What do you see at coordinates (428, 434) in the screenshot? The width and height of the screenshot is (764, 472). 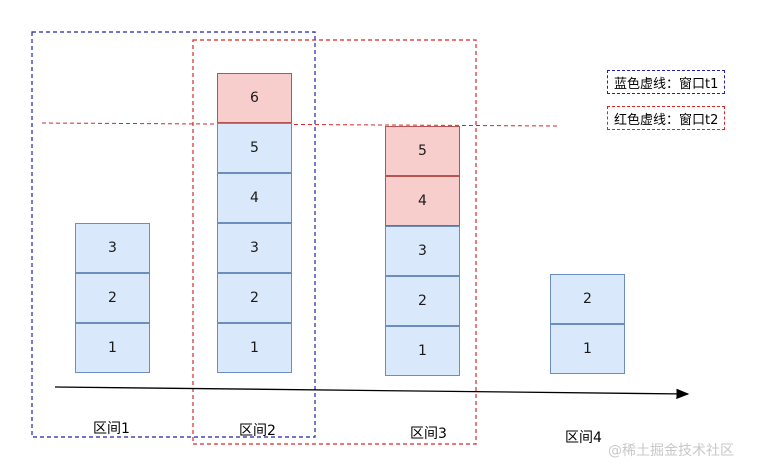 I see `interval-label-3: 区间3` at bounding box center [428, 434].